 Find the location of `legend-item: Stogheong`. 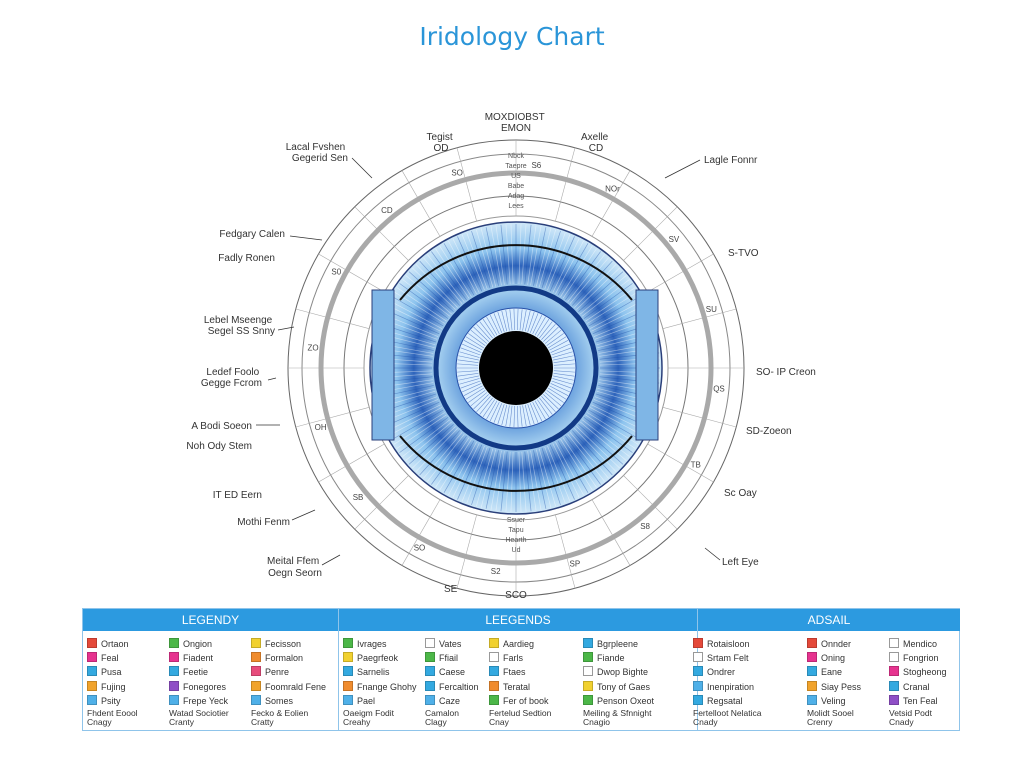

legend-item: Stogheong is located at coordinates (931, 672).